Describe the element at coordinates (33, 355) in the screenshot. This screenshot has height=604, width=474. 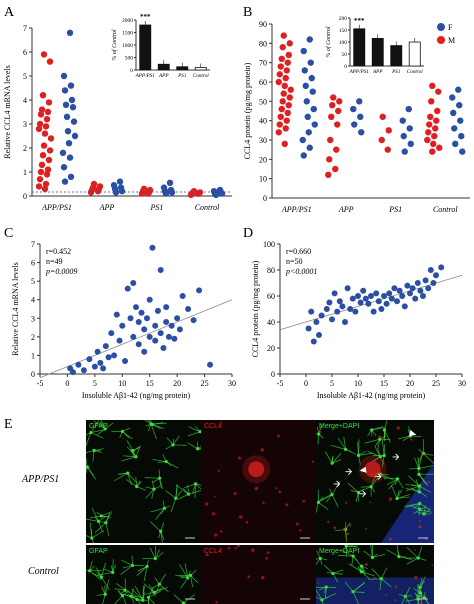
I see `y-tick-label: 1` at that location.